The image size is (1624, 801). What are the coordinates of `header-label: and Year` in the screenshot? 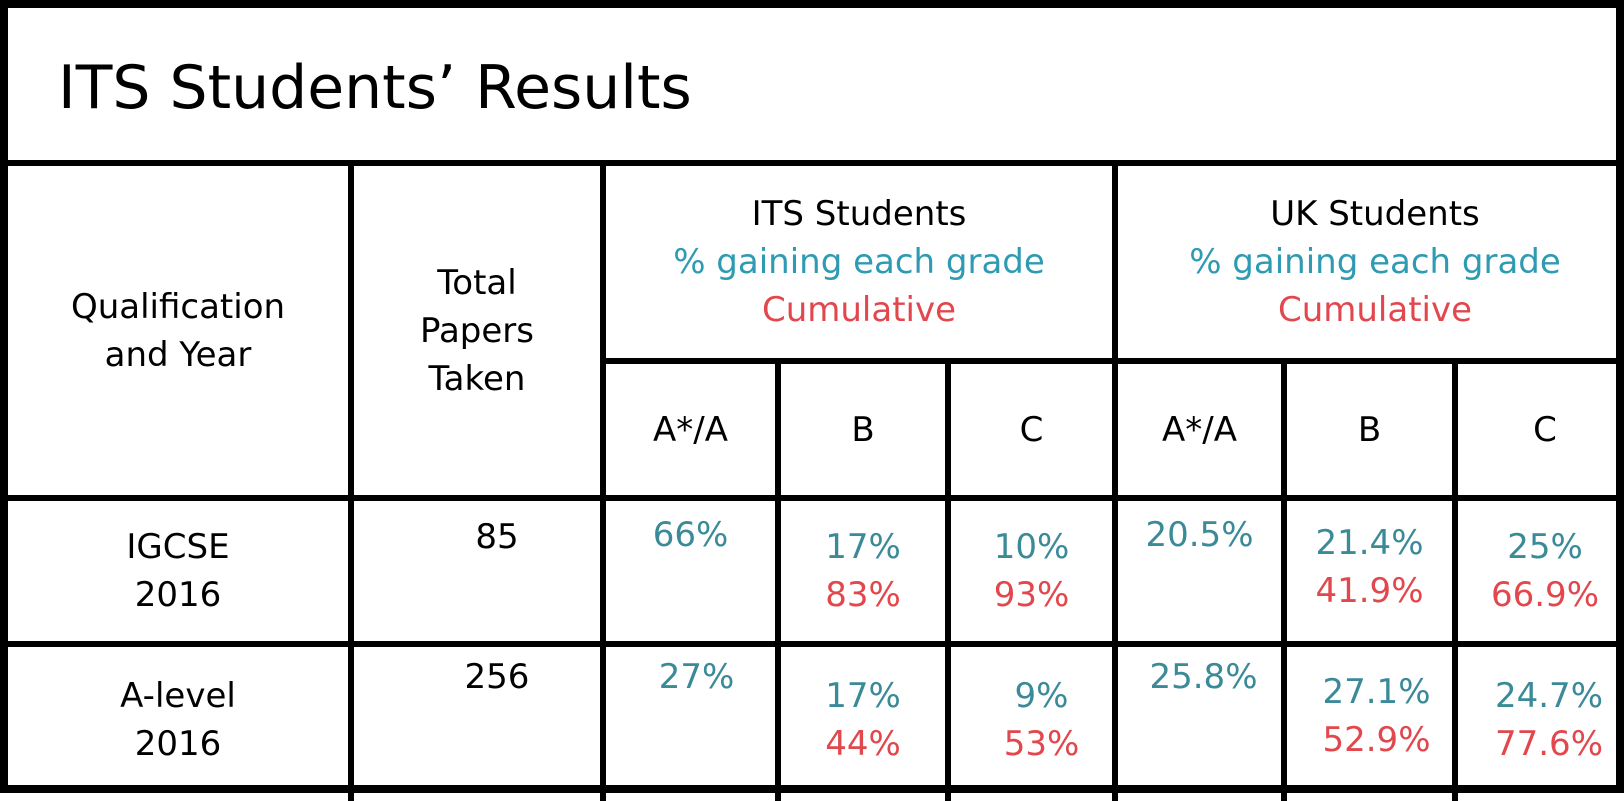 It's located at (178, 354).